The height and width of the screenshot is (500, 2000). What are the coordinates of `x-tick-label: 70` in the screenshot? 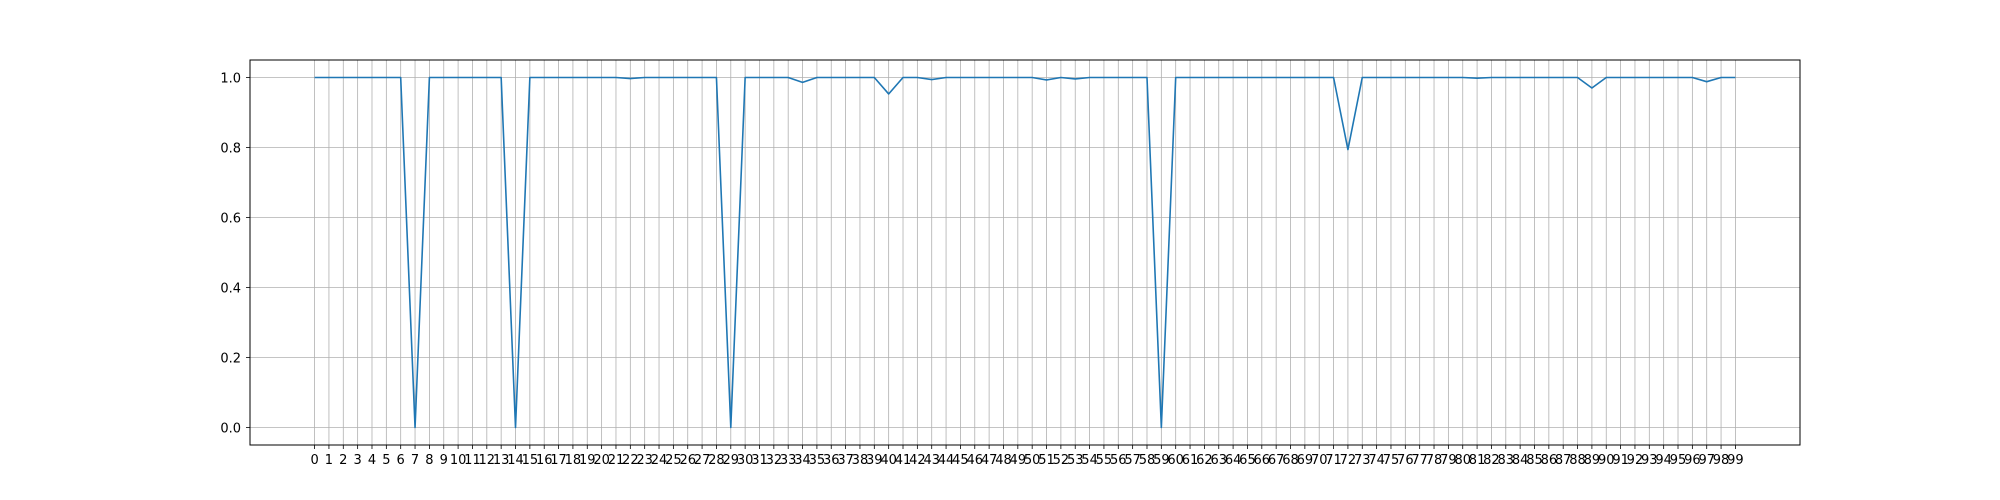 It's located at (1319, 460).